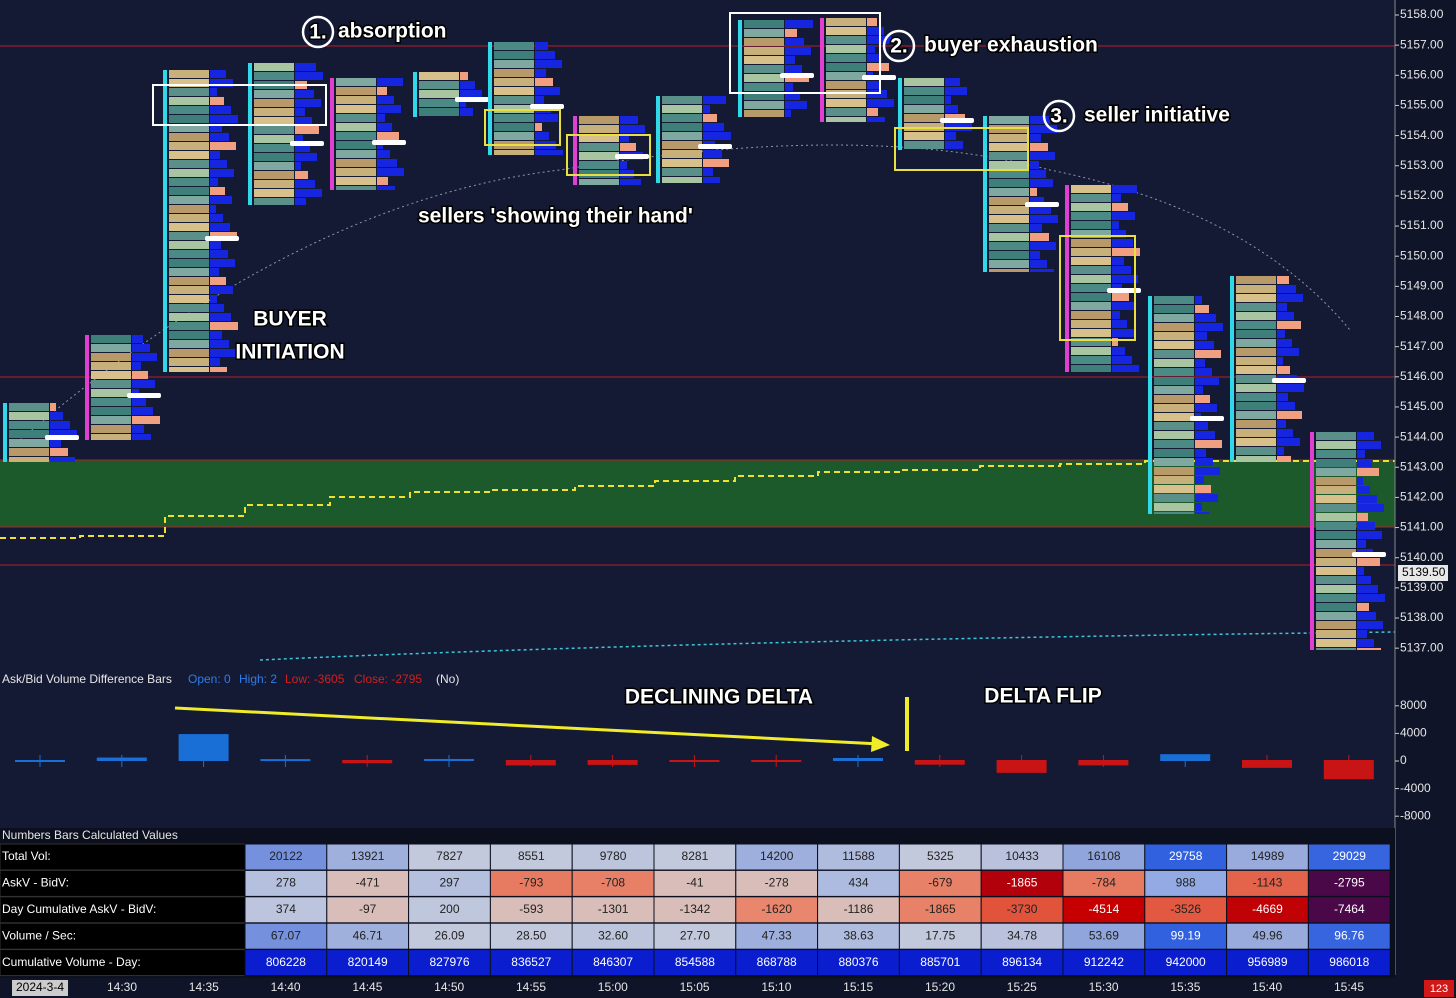 The width and height of the screenshot is (1456, 998). Describe the element at coordinates (1422, 105) in the screenshot. I see `price-label: 5155.00` at that location.